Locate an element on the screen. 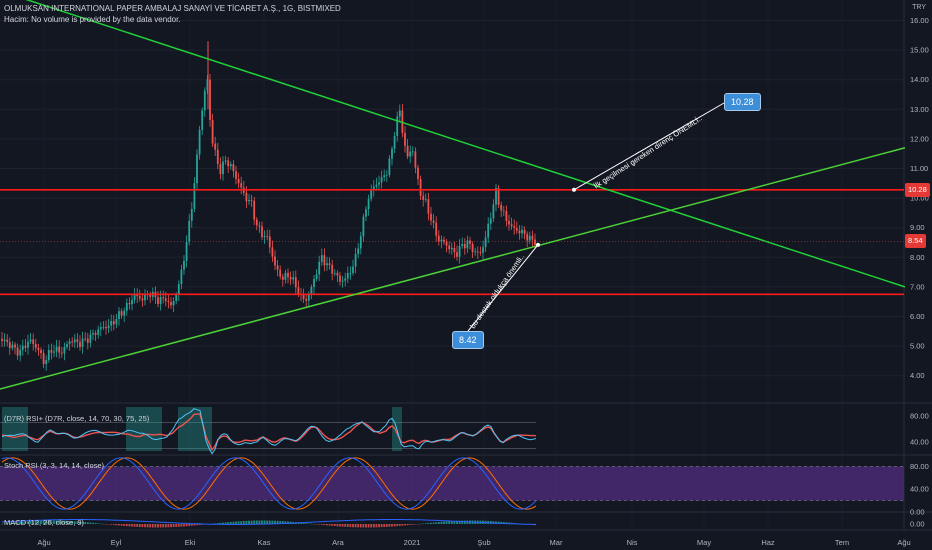  support-anchor is located at coordinates (538, 244).